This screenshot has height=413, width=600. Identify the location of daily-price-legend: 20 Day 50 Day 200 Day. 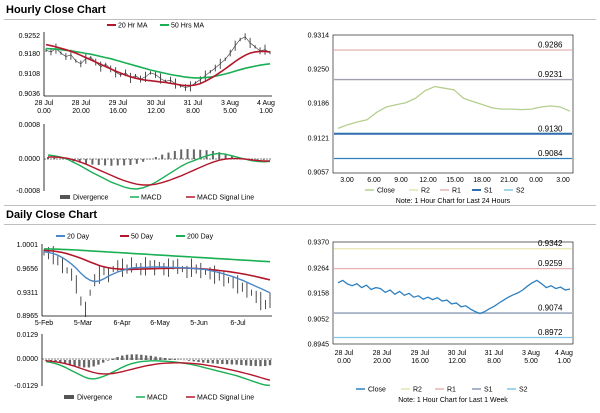
(135, 237).